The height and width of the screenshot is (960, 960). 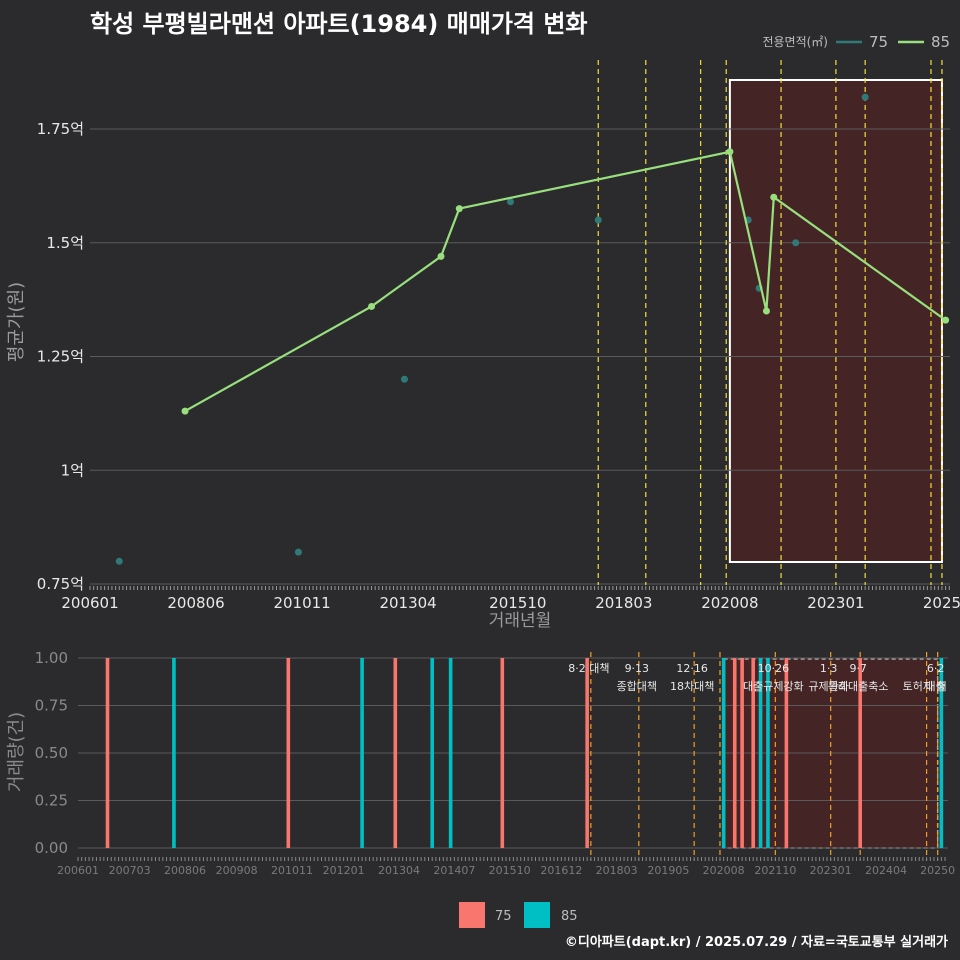 What do you see at coordinates (51, 753) in the screenshot?
I see `y-tick-label-volume: 0.50` at bounding box center [51, 753].